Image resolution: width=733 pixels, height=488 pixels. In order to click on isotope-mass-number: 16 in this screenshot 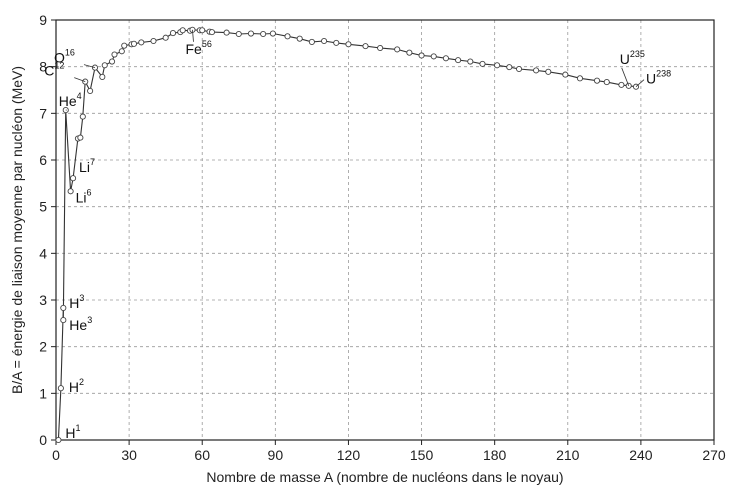, I will do `click(70, 53)`.